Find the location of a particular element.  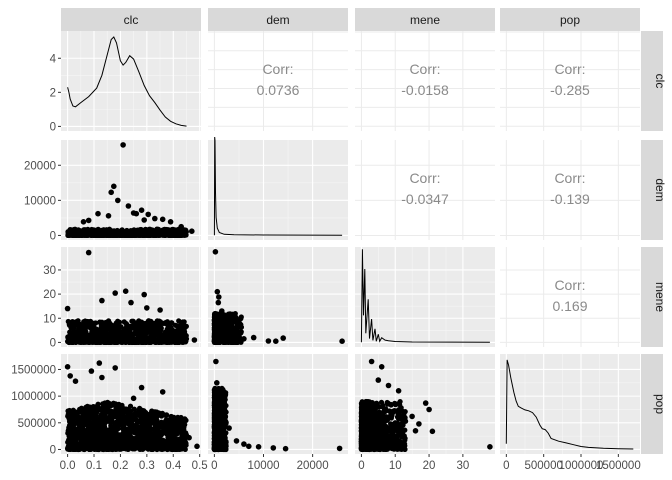

corr-label: Corr: is located at coordinates (569, 285).